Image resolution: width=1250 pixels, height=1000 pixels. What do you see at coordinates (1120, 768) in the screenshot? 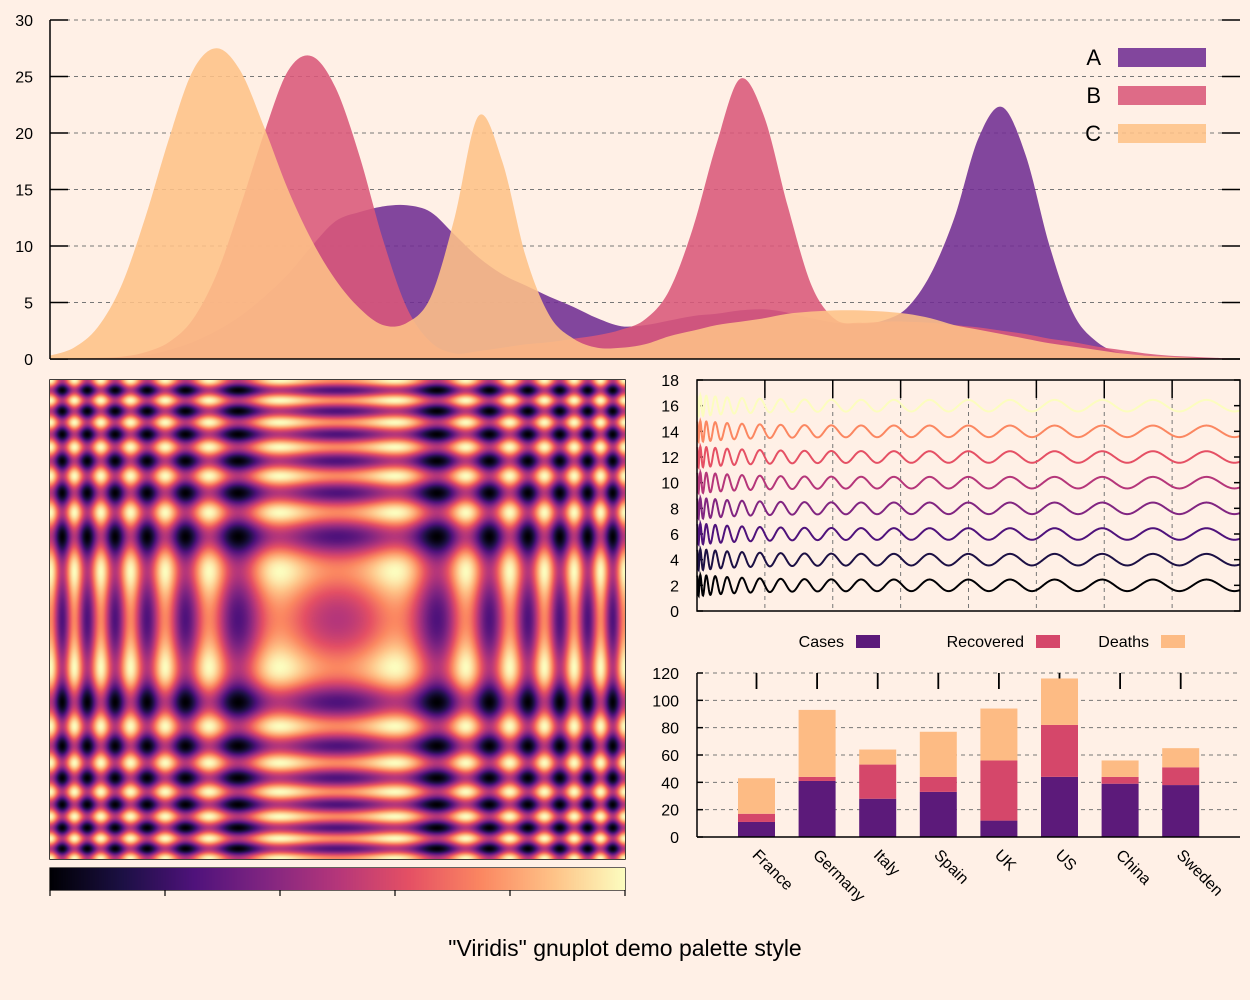
I see `bar-deaths-china` at bounding box center [1120, 768].